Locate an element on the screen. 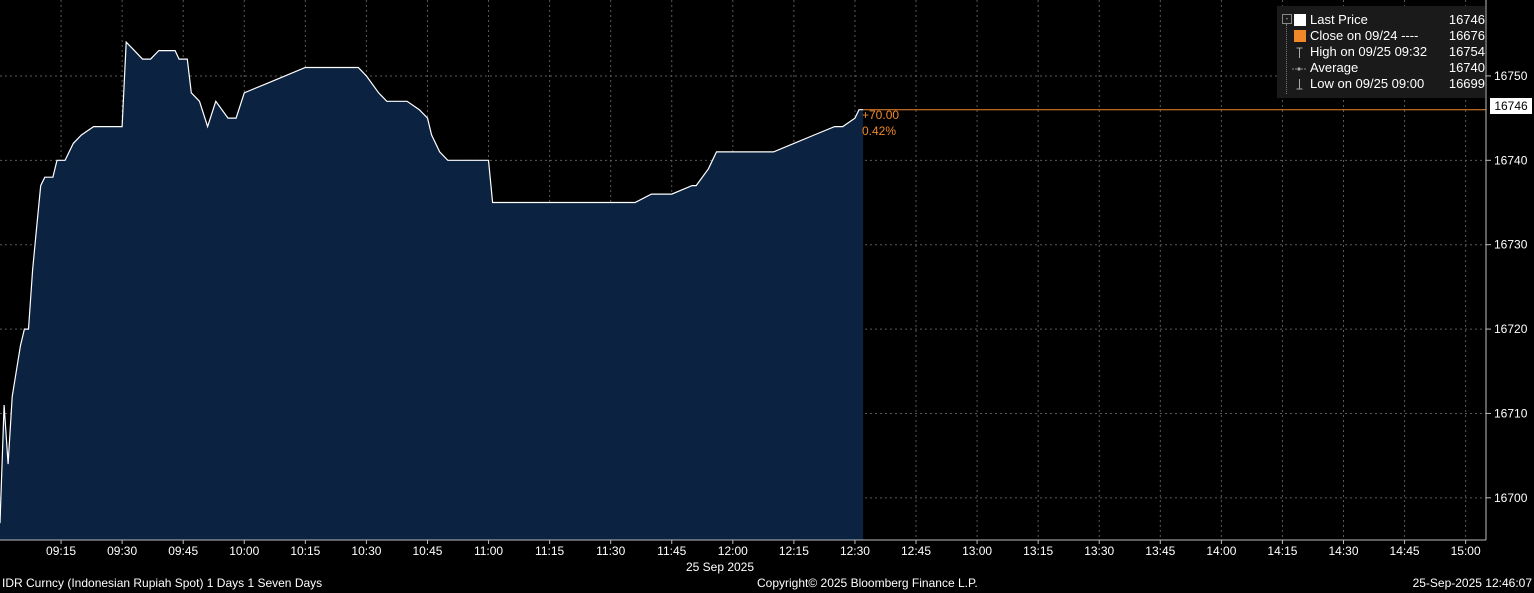 This screenshot has width=1534, height=593. legend-item-close: Close on 09/24 ---- 16676 is located at coordinates (1381, 36).